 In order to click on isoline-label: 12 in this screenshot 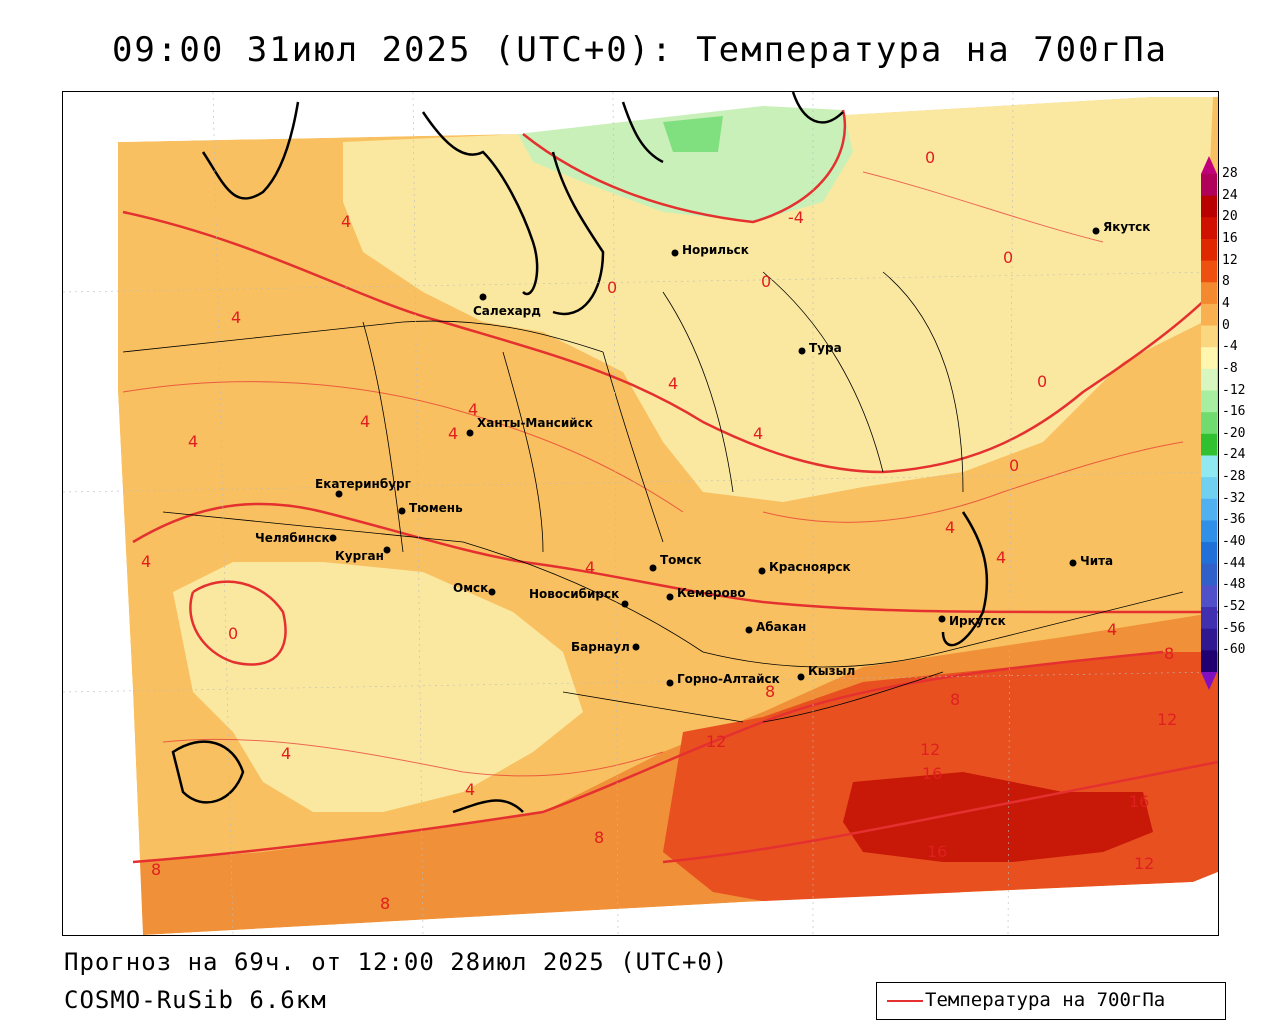, I will do `click(1167, 719)`.